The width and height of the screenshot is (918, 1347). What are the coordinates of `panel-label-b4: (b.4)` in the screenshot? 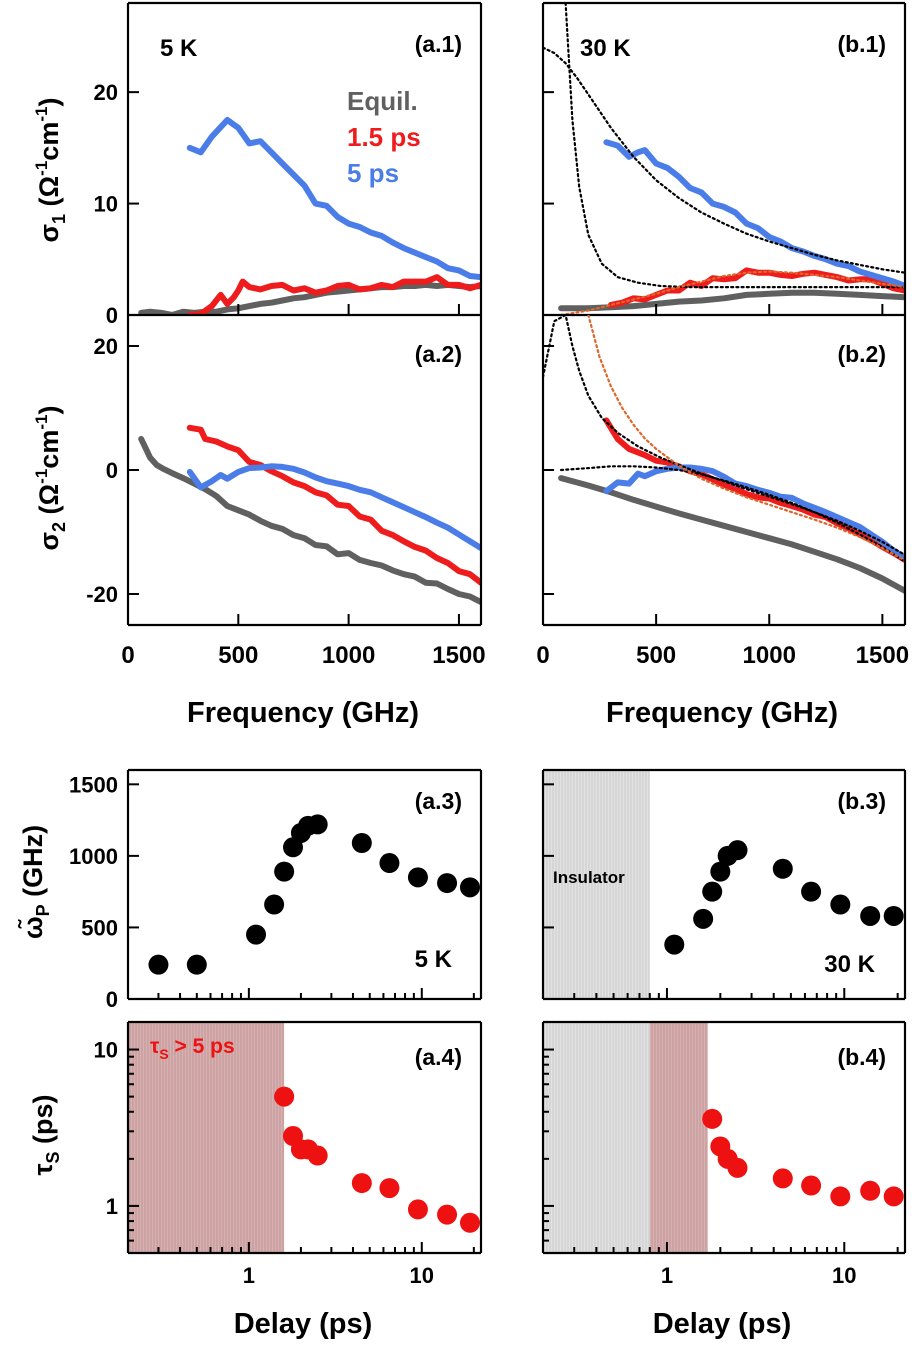 It's located at (861, 1057).